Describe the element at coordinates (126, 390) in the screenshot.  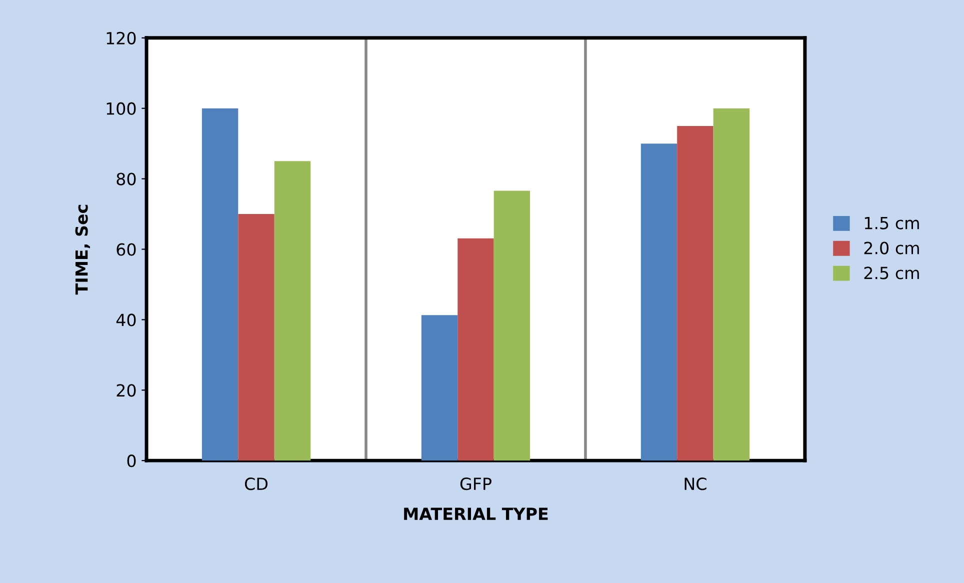
I see `y-tick-label: 20` at that location.